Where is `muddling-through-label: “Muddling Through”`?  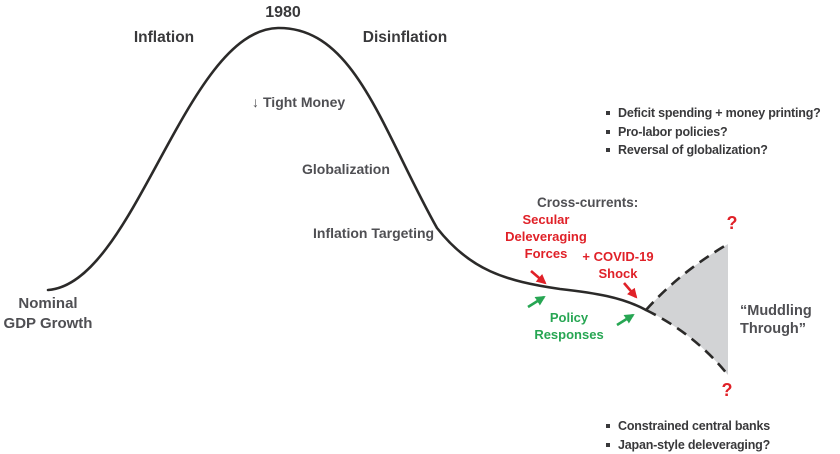 muddling-through-label: “Muddling Through” is located at coordinates (776, 320).